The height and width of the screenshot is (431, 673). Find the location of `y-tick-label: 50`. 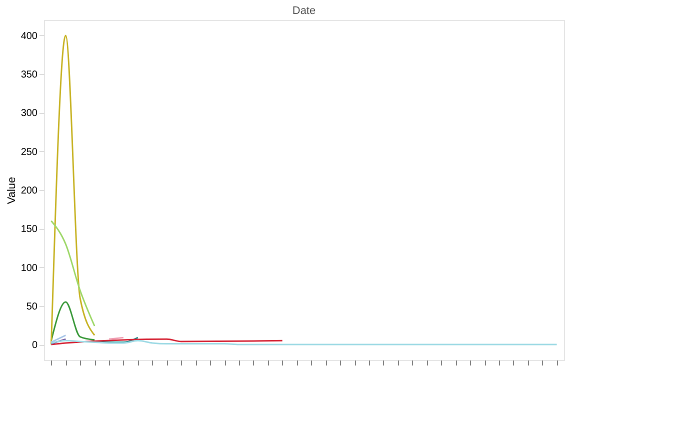

y-tick-label: 50 is located at coordinates (32, 306).